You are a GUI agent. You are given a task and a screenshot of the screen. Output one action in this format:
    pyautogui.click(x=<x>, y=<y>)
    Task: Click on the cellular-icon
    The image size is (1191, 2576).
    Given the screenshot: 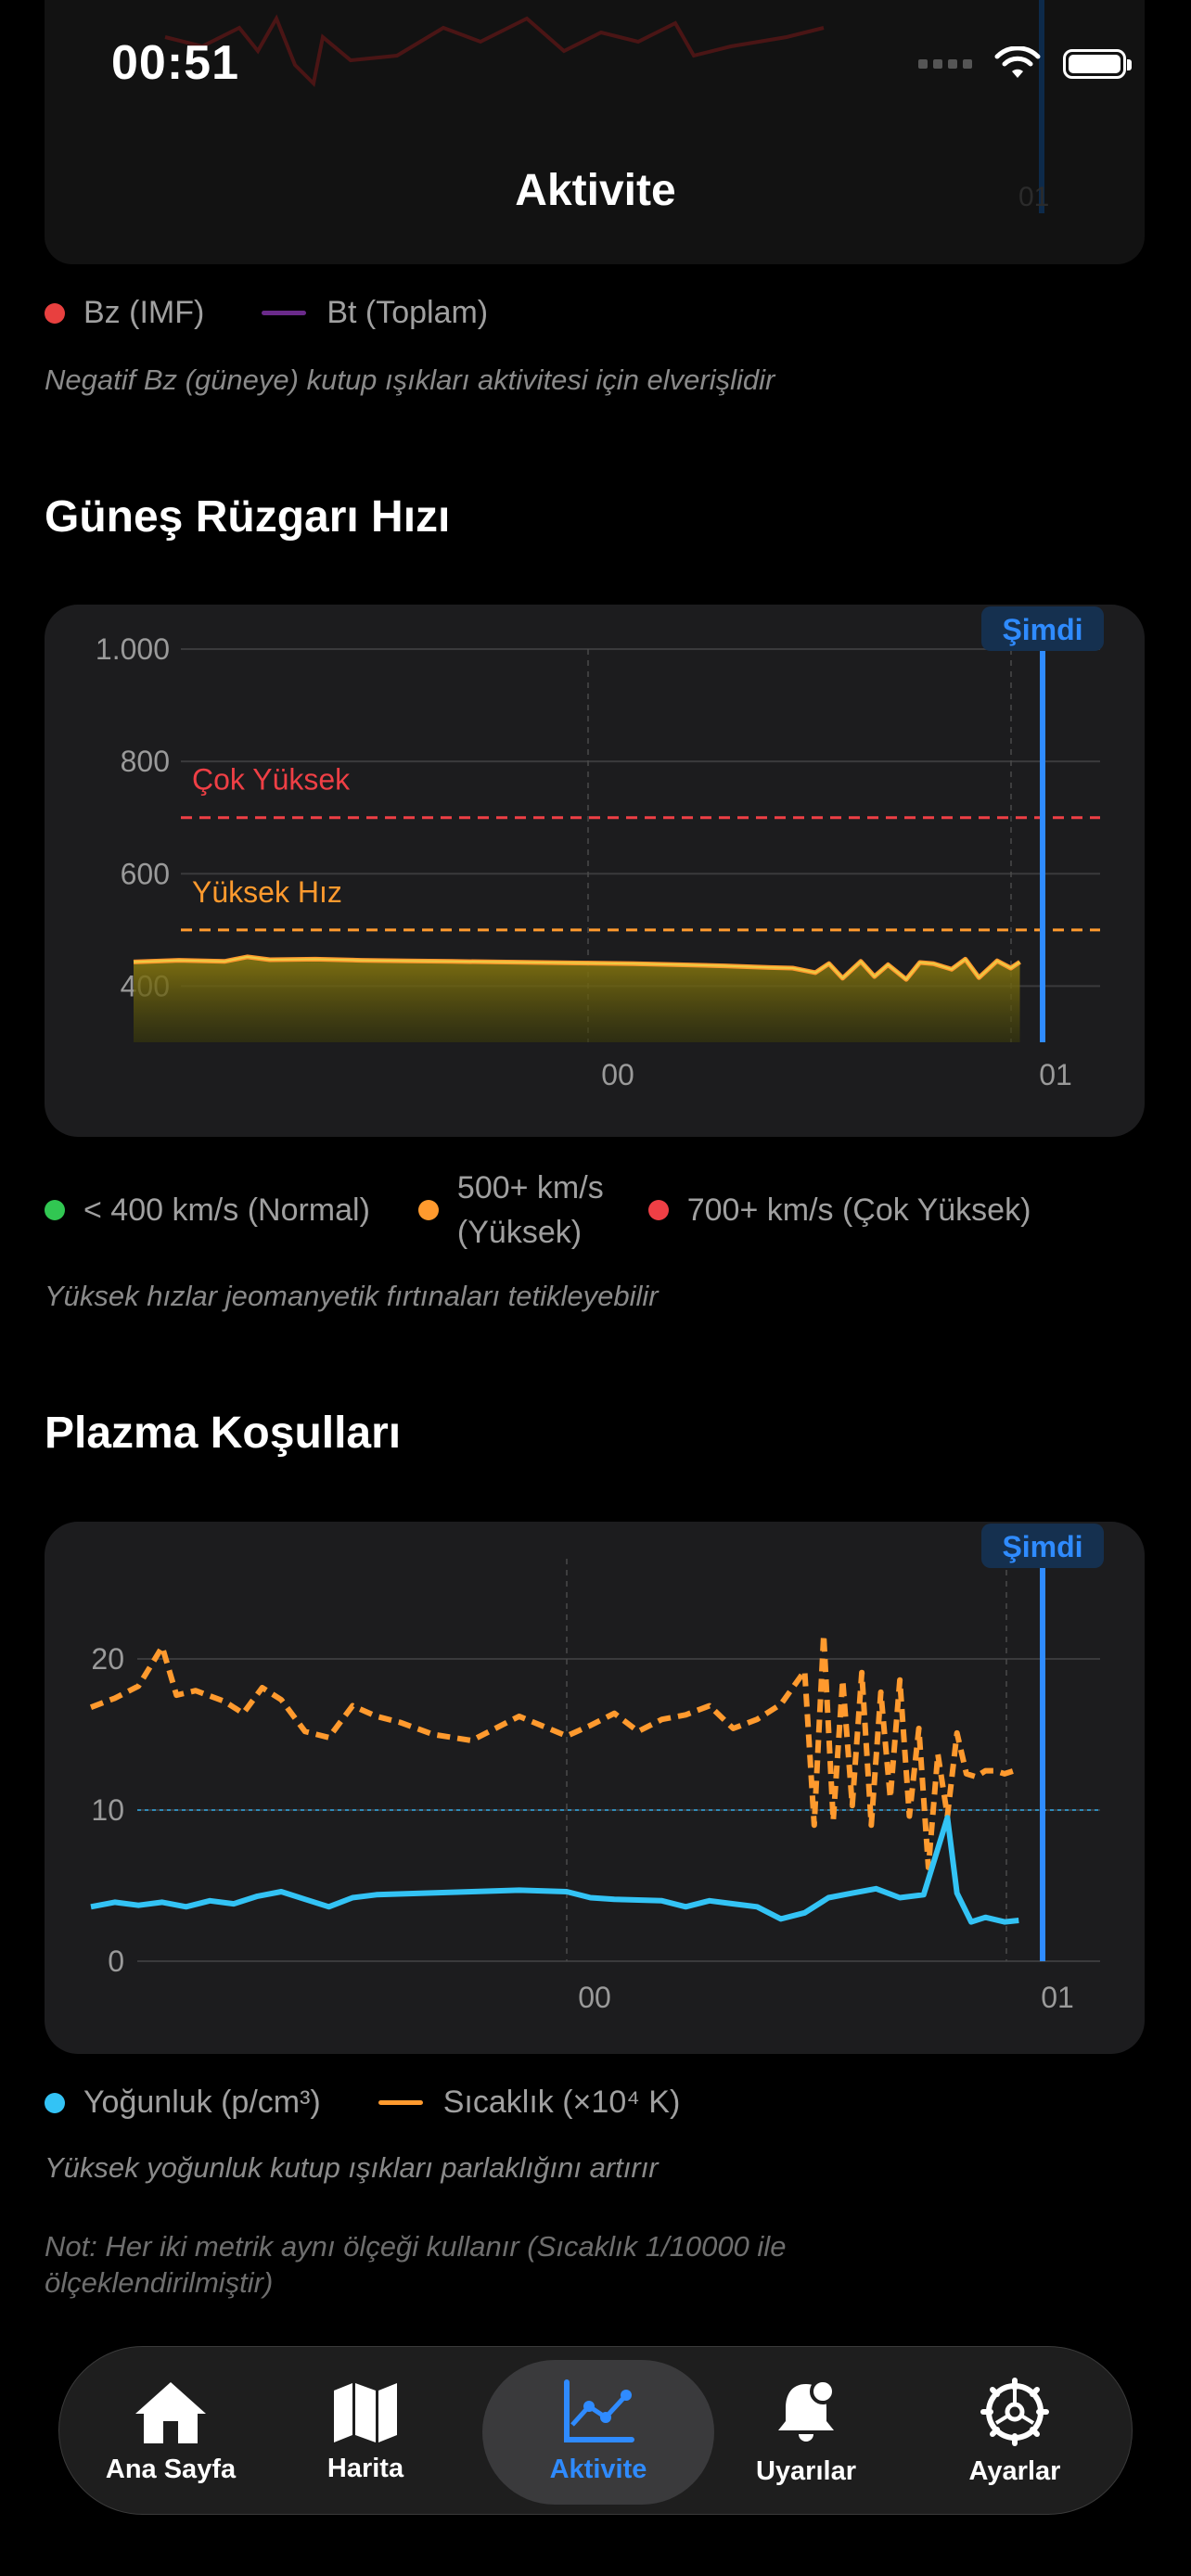 What is the action you would take?
    pyautogui.click(x=945, y=64)
    